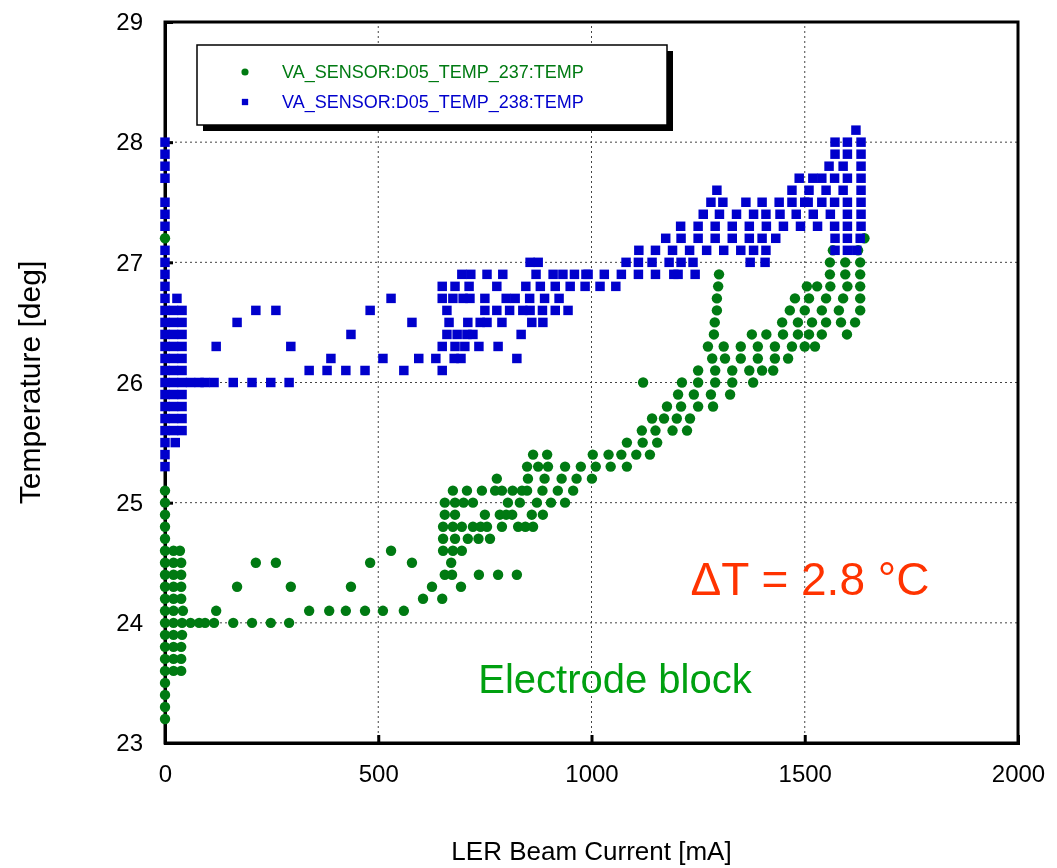 The height and width of the screenshot is (868, 1057). Describe the element at coordinates (165, 774) in the screenshot. I see `x-tick-label: 0` at that location.